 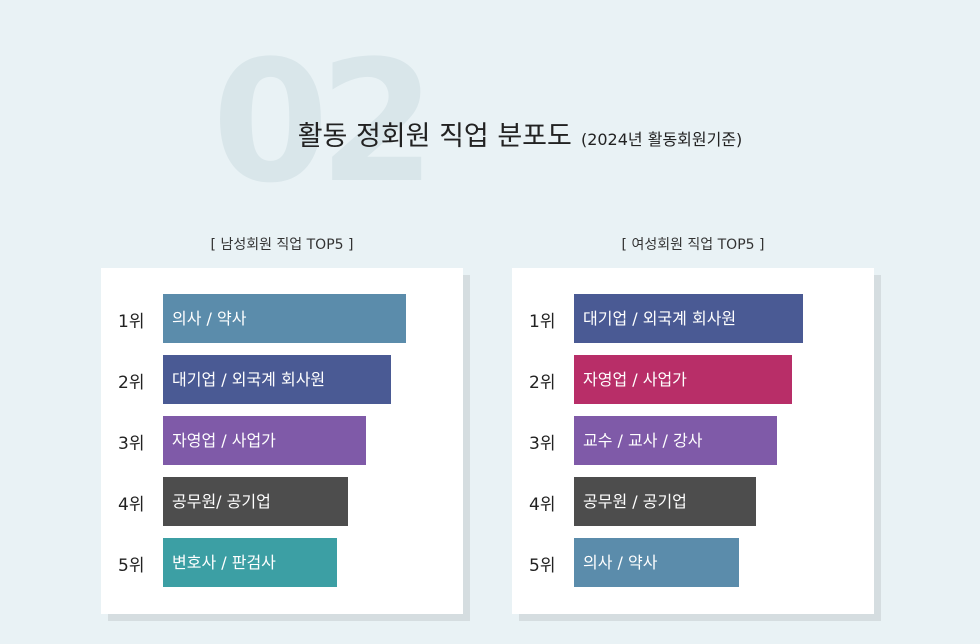 I want to click on page-title: 활동 정회원 직업 분포도 (2024년 활동회원기준), so click(x=490, y=133).